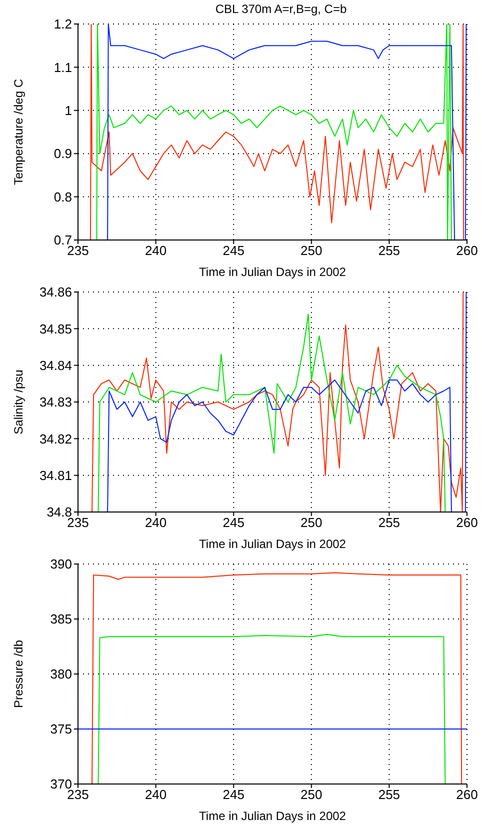 The image size is (482, 830). Describe the element at coordinates (63, 67) in the screenshot. I see `y-tick-label: 1.1` at that location.